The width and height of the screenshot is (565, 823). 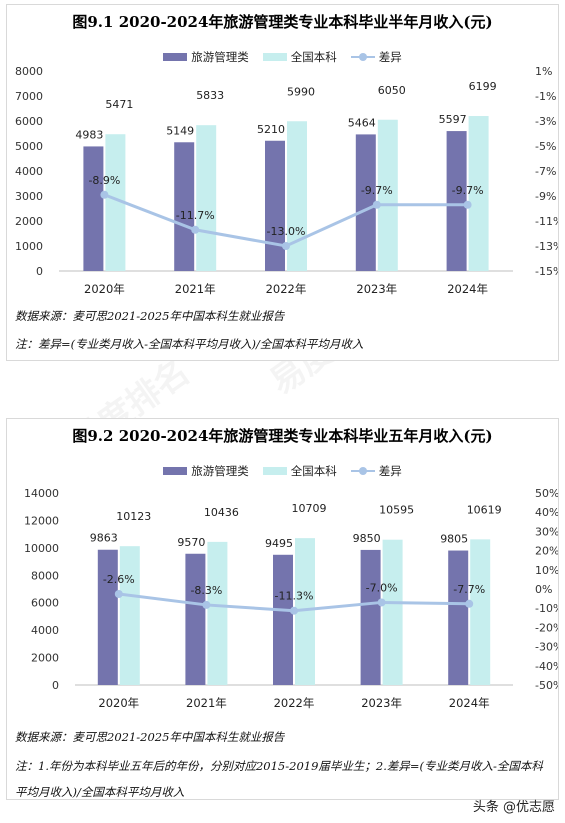 I want to click on y2-tick-label: -50%, so click(x=546, y=685).